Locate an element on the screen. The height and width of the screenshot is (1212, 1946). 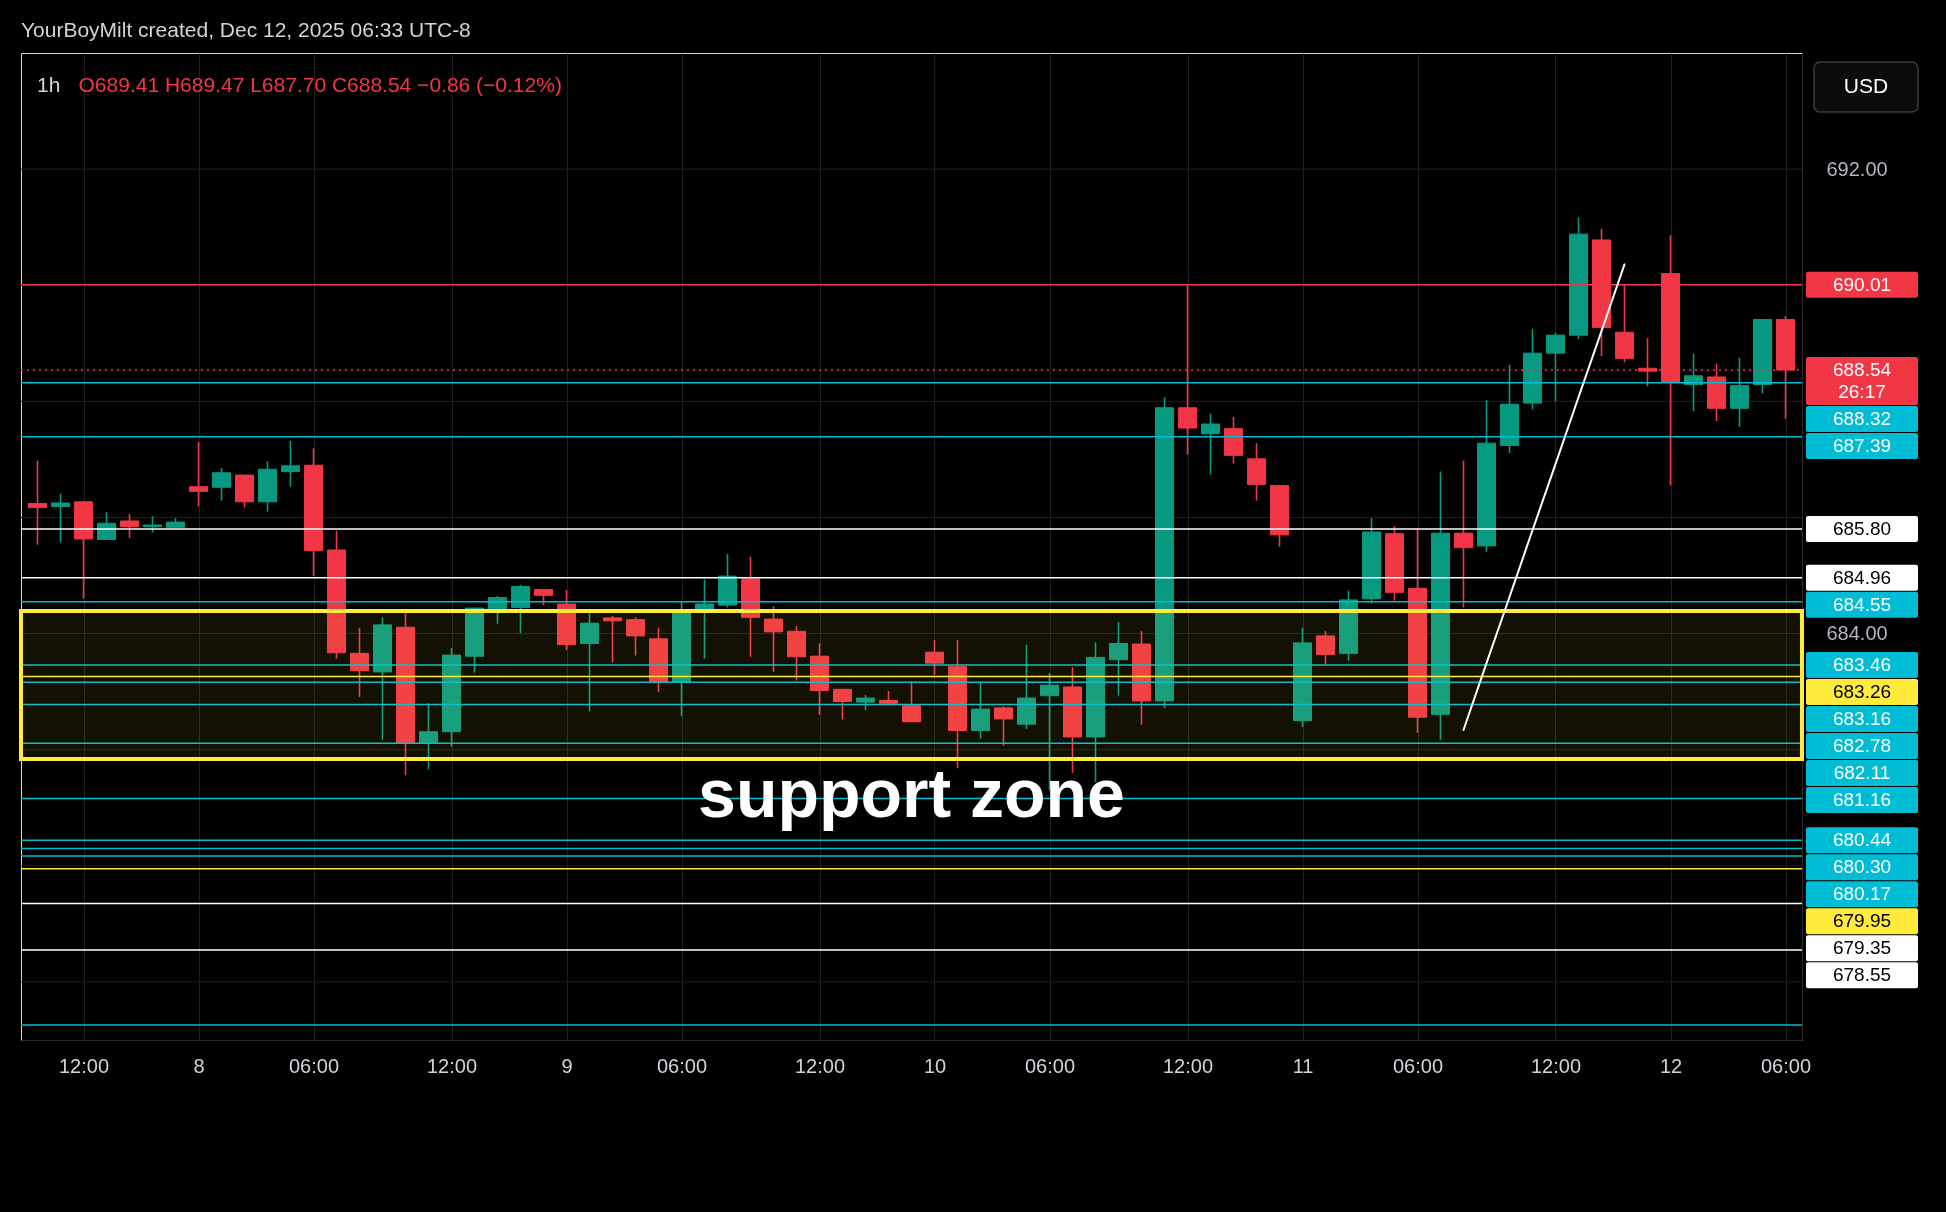
ref-line-label: 678.55 is located at coordinates (1862, 975).